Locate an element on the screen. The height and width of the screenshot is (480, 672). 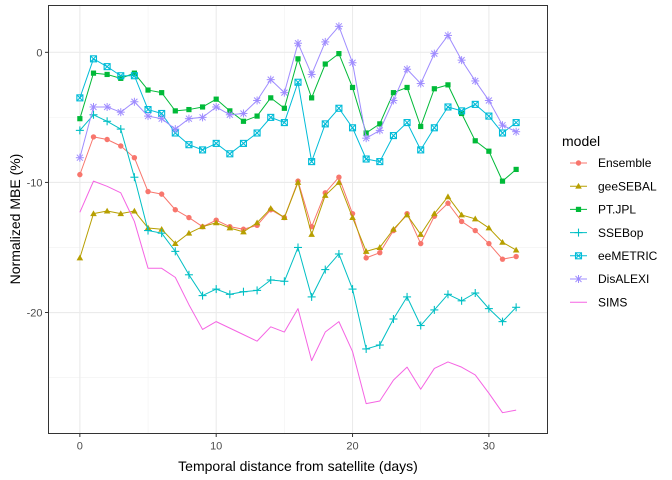
y-tick-label: -10 is located at coordinates (35, 183).